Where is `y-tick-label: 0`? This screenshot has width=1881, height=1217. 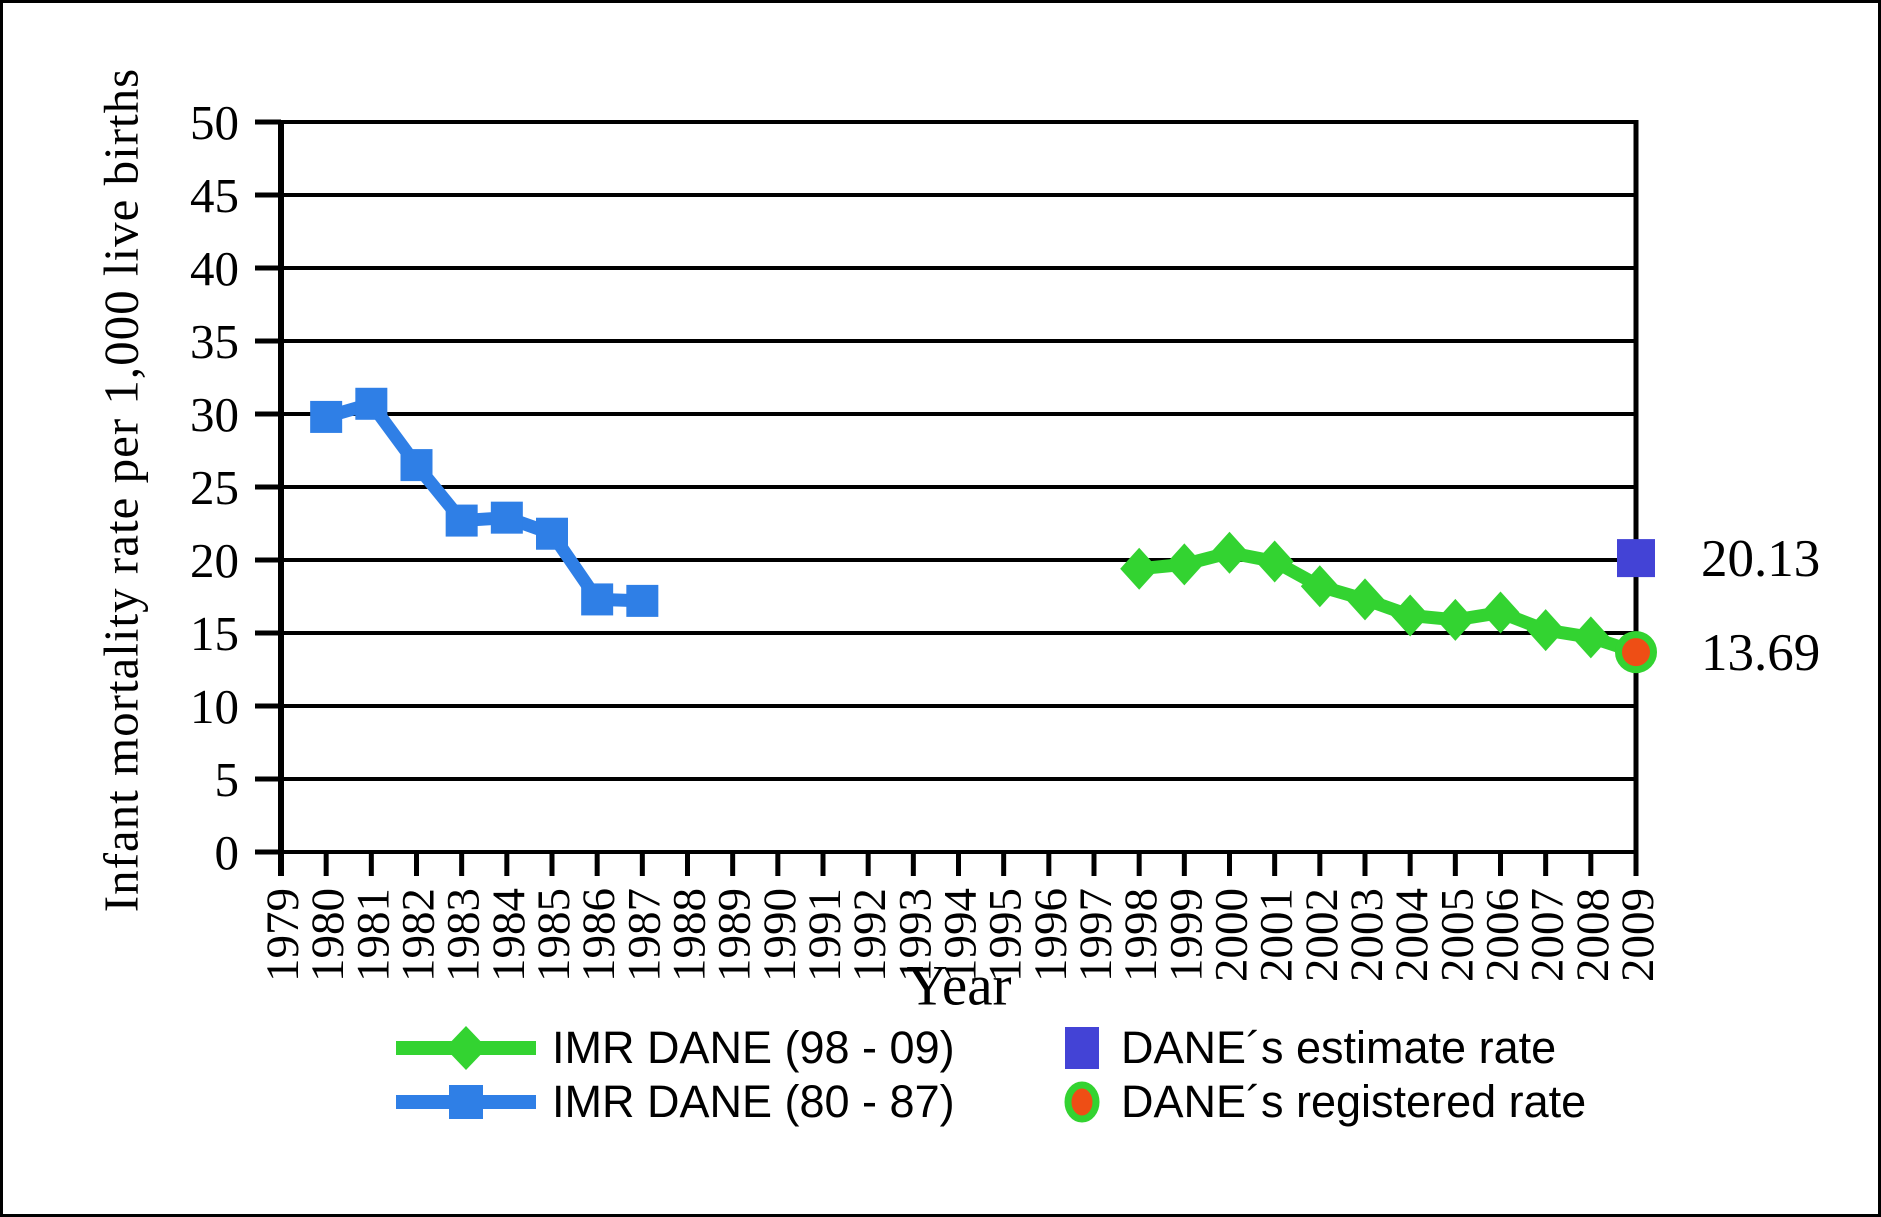 y-tick-label: 0 is located at coordinates (227, 852).